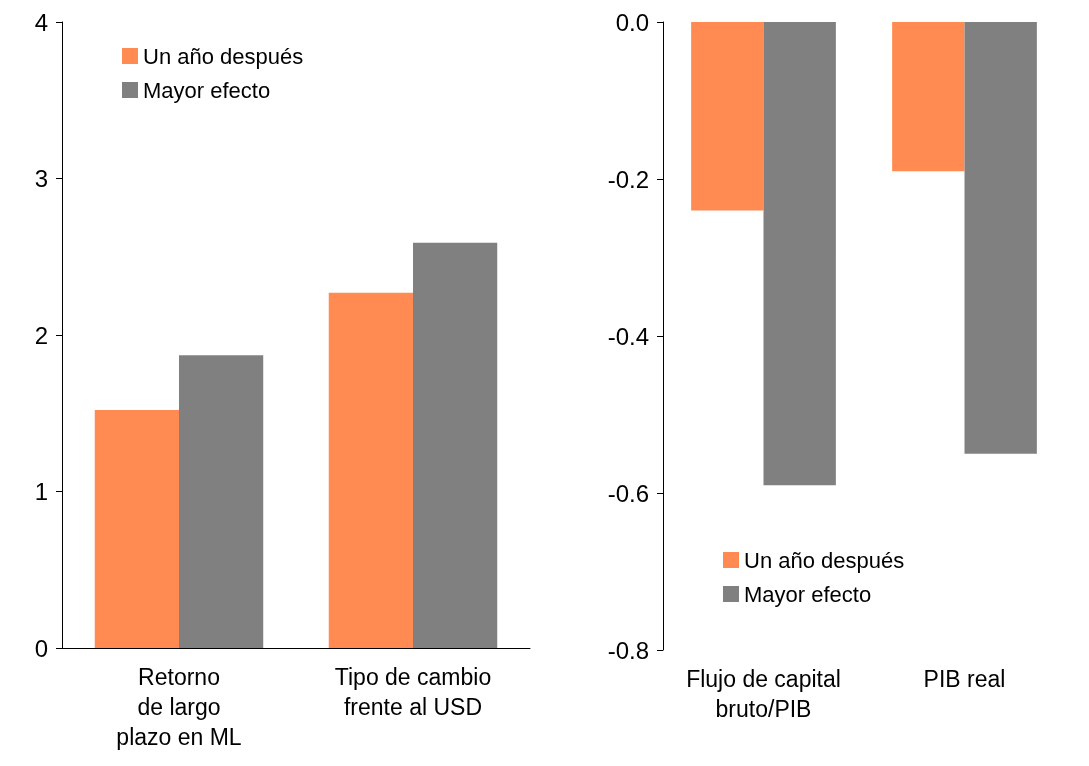 The height and width of the screenshot is (766, 1089). What do you see at coordinates (41, 335) in the screenshot?
I see `y-tick-label: 2` at bounding box center [41, 335].